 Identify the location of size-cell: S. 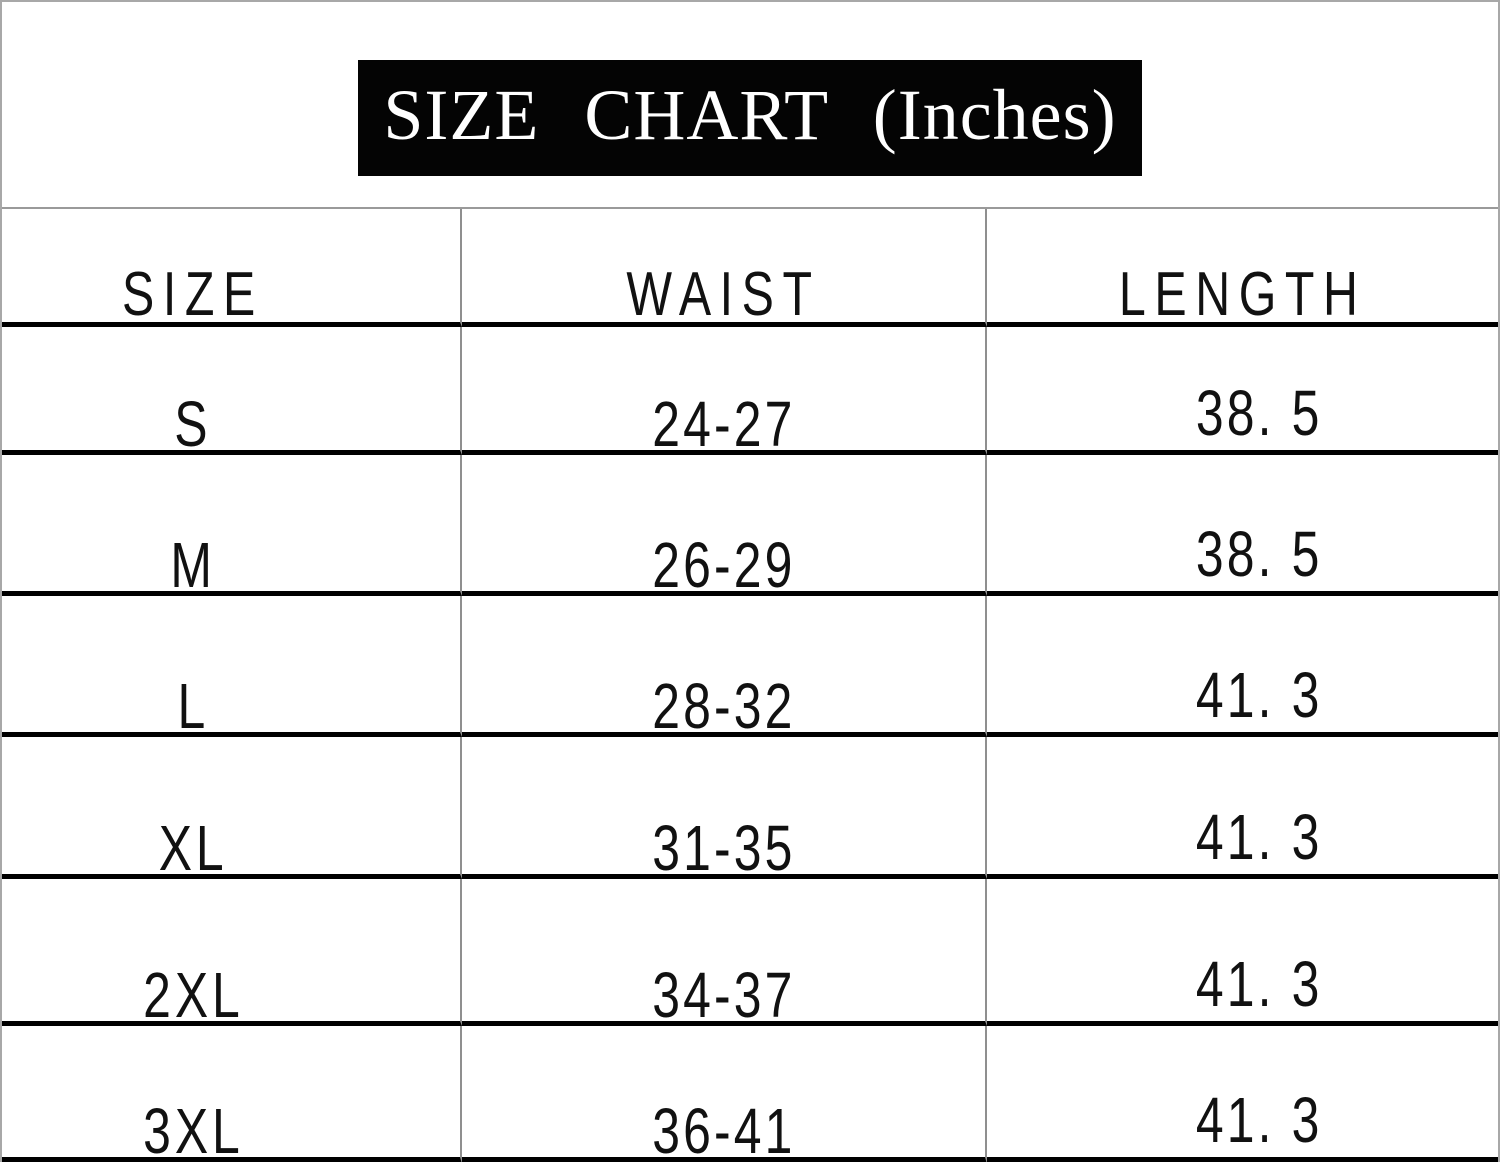
(232, 391).